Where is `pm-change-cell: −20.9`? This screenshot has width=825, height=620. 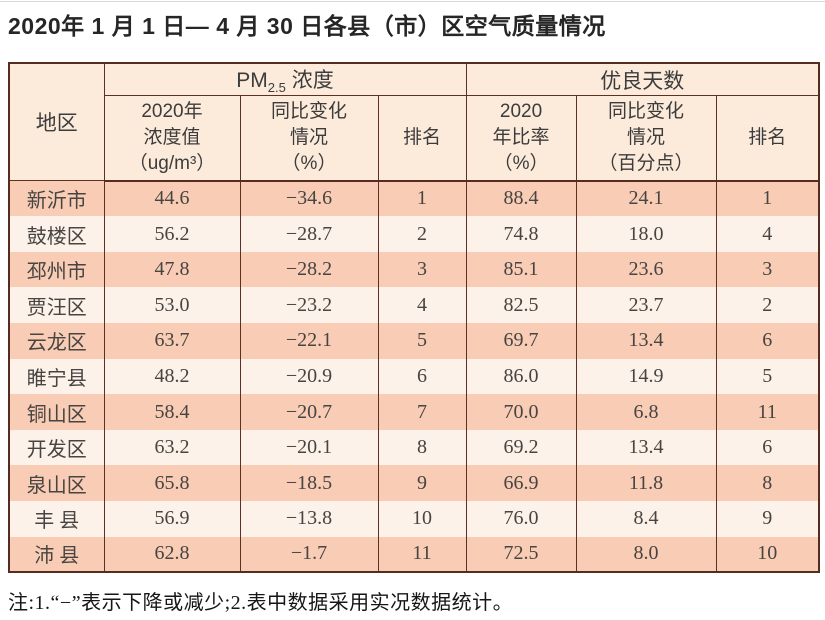
pm-change-cell: −20.9 is located at coordinates (309, 376).